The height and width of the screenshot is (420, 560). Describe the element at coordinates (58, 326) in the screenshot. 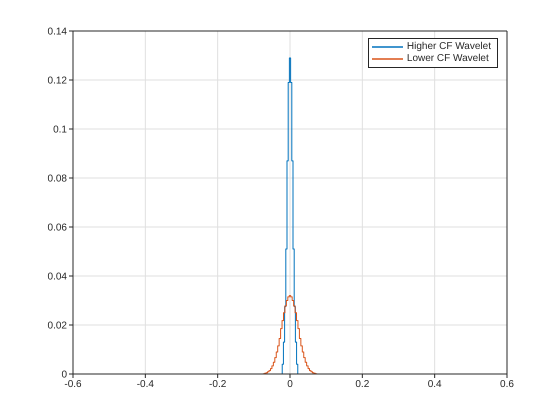

I see `y-tick-label: 0.02` at that location.